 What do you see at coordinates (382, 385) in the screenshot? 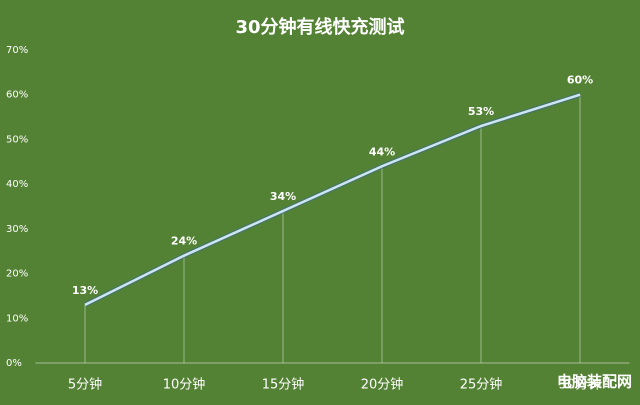
I see `x-tick-label: 20分钟` at bounding box center [382, 385].